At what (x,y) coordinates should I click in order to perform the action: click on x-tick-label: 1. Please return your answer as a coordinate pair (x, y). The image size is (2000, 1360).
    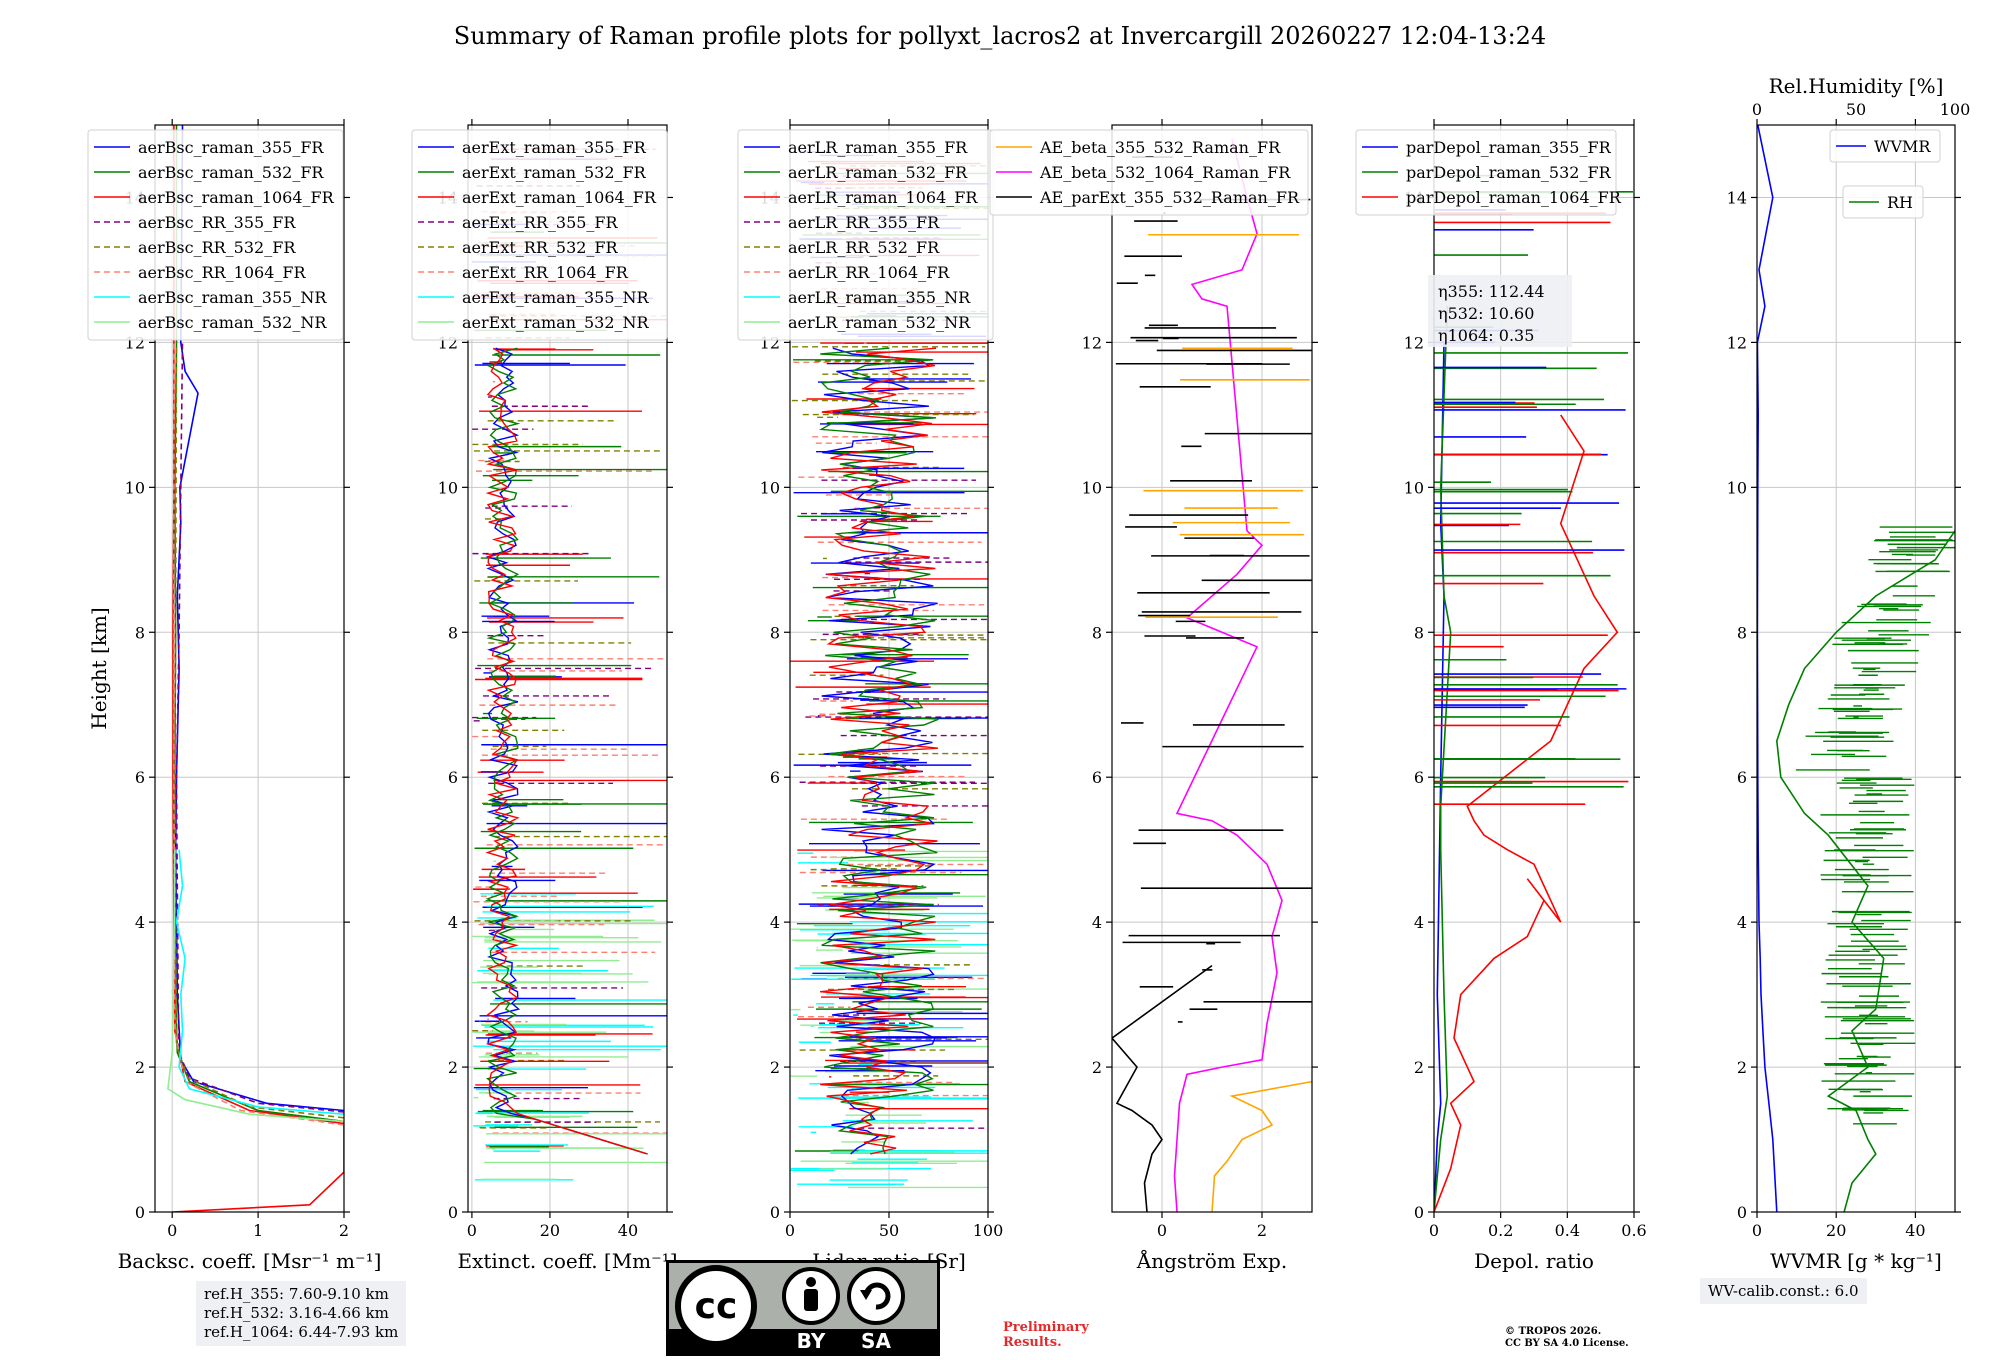
    Looking at the image, I should click on (258, 1230).